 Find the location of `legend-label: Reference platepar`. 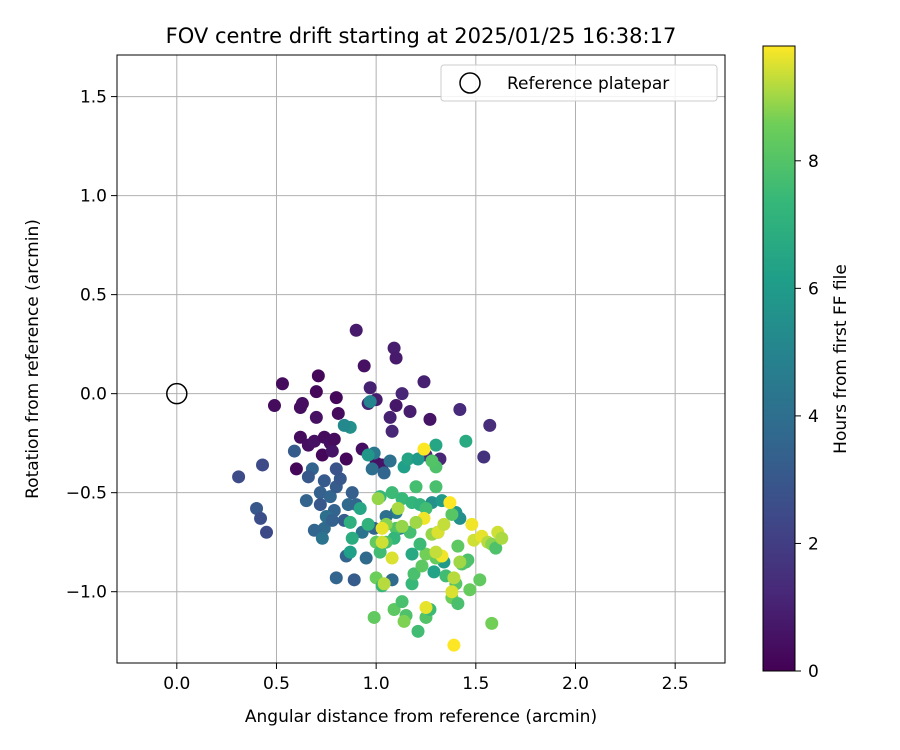

legend-label: Reference platepar is located at coordinates (588, 84).